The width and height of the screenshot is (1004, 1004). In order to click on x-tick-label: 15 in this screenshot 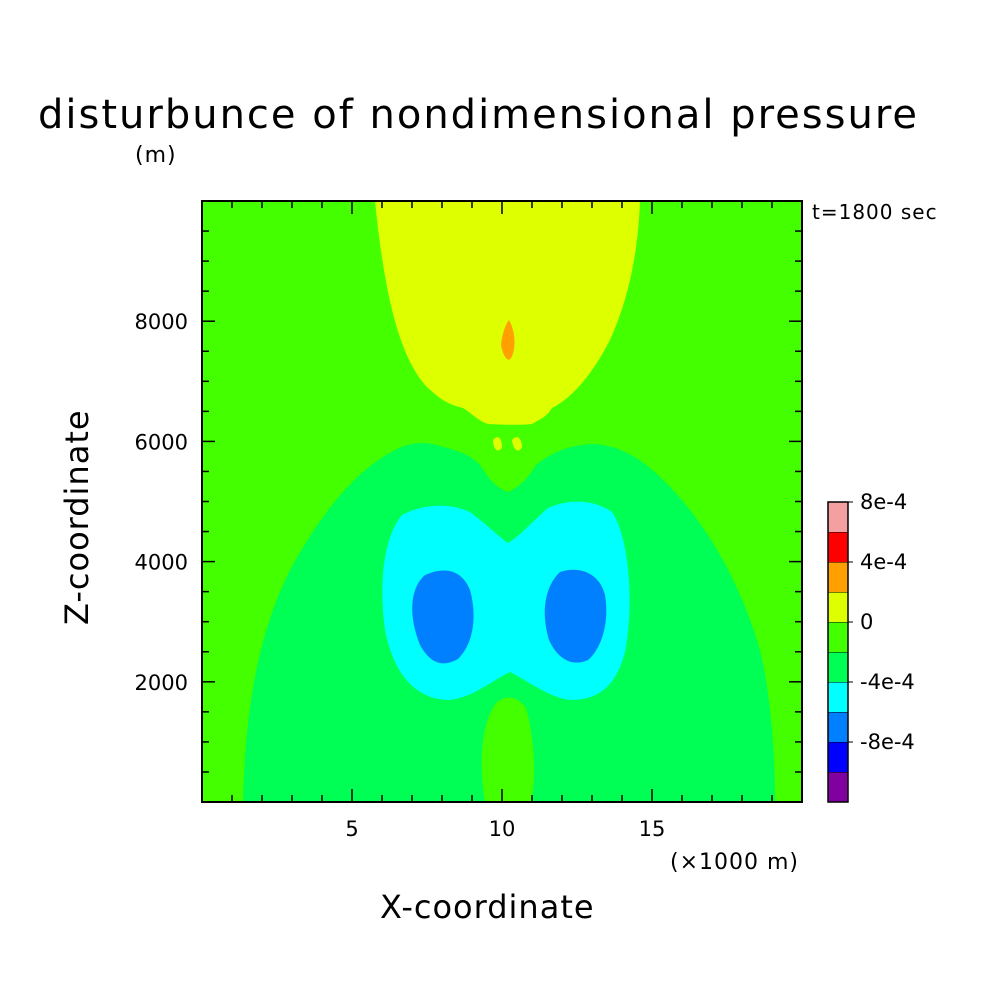, I will do `click(652, 829)`.